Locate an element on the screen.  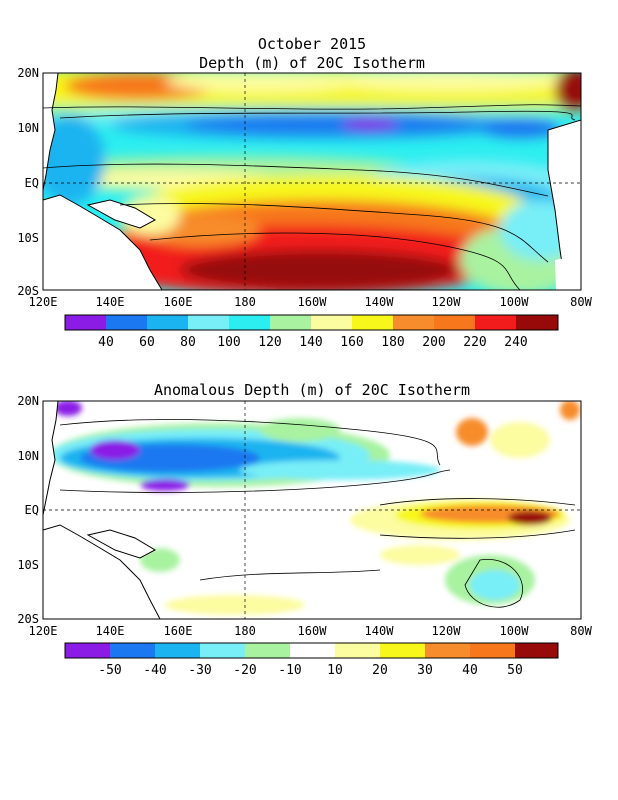
bottom-lon-label: 160E is located at coordinates (178, 631).